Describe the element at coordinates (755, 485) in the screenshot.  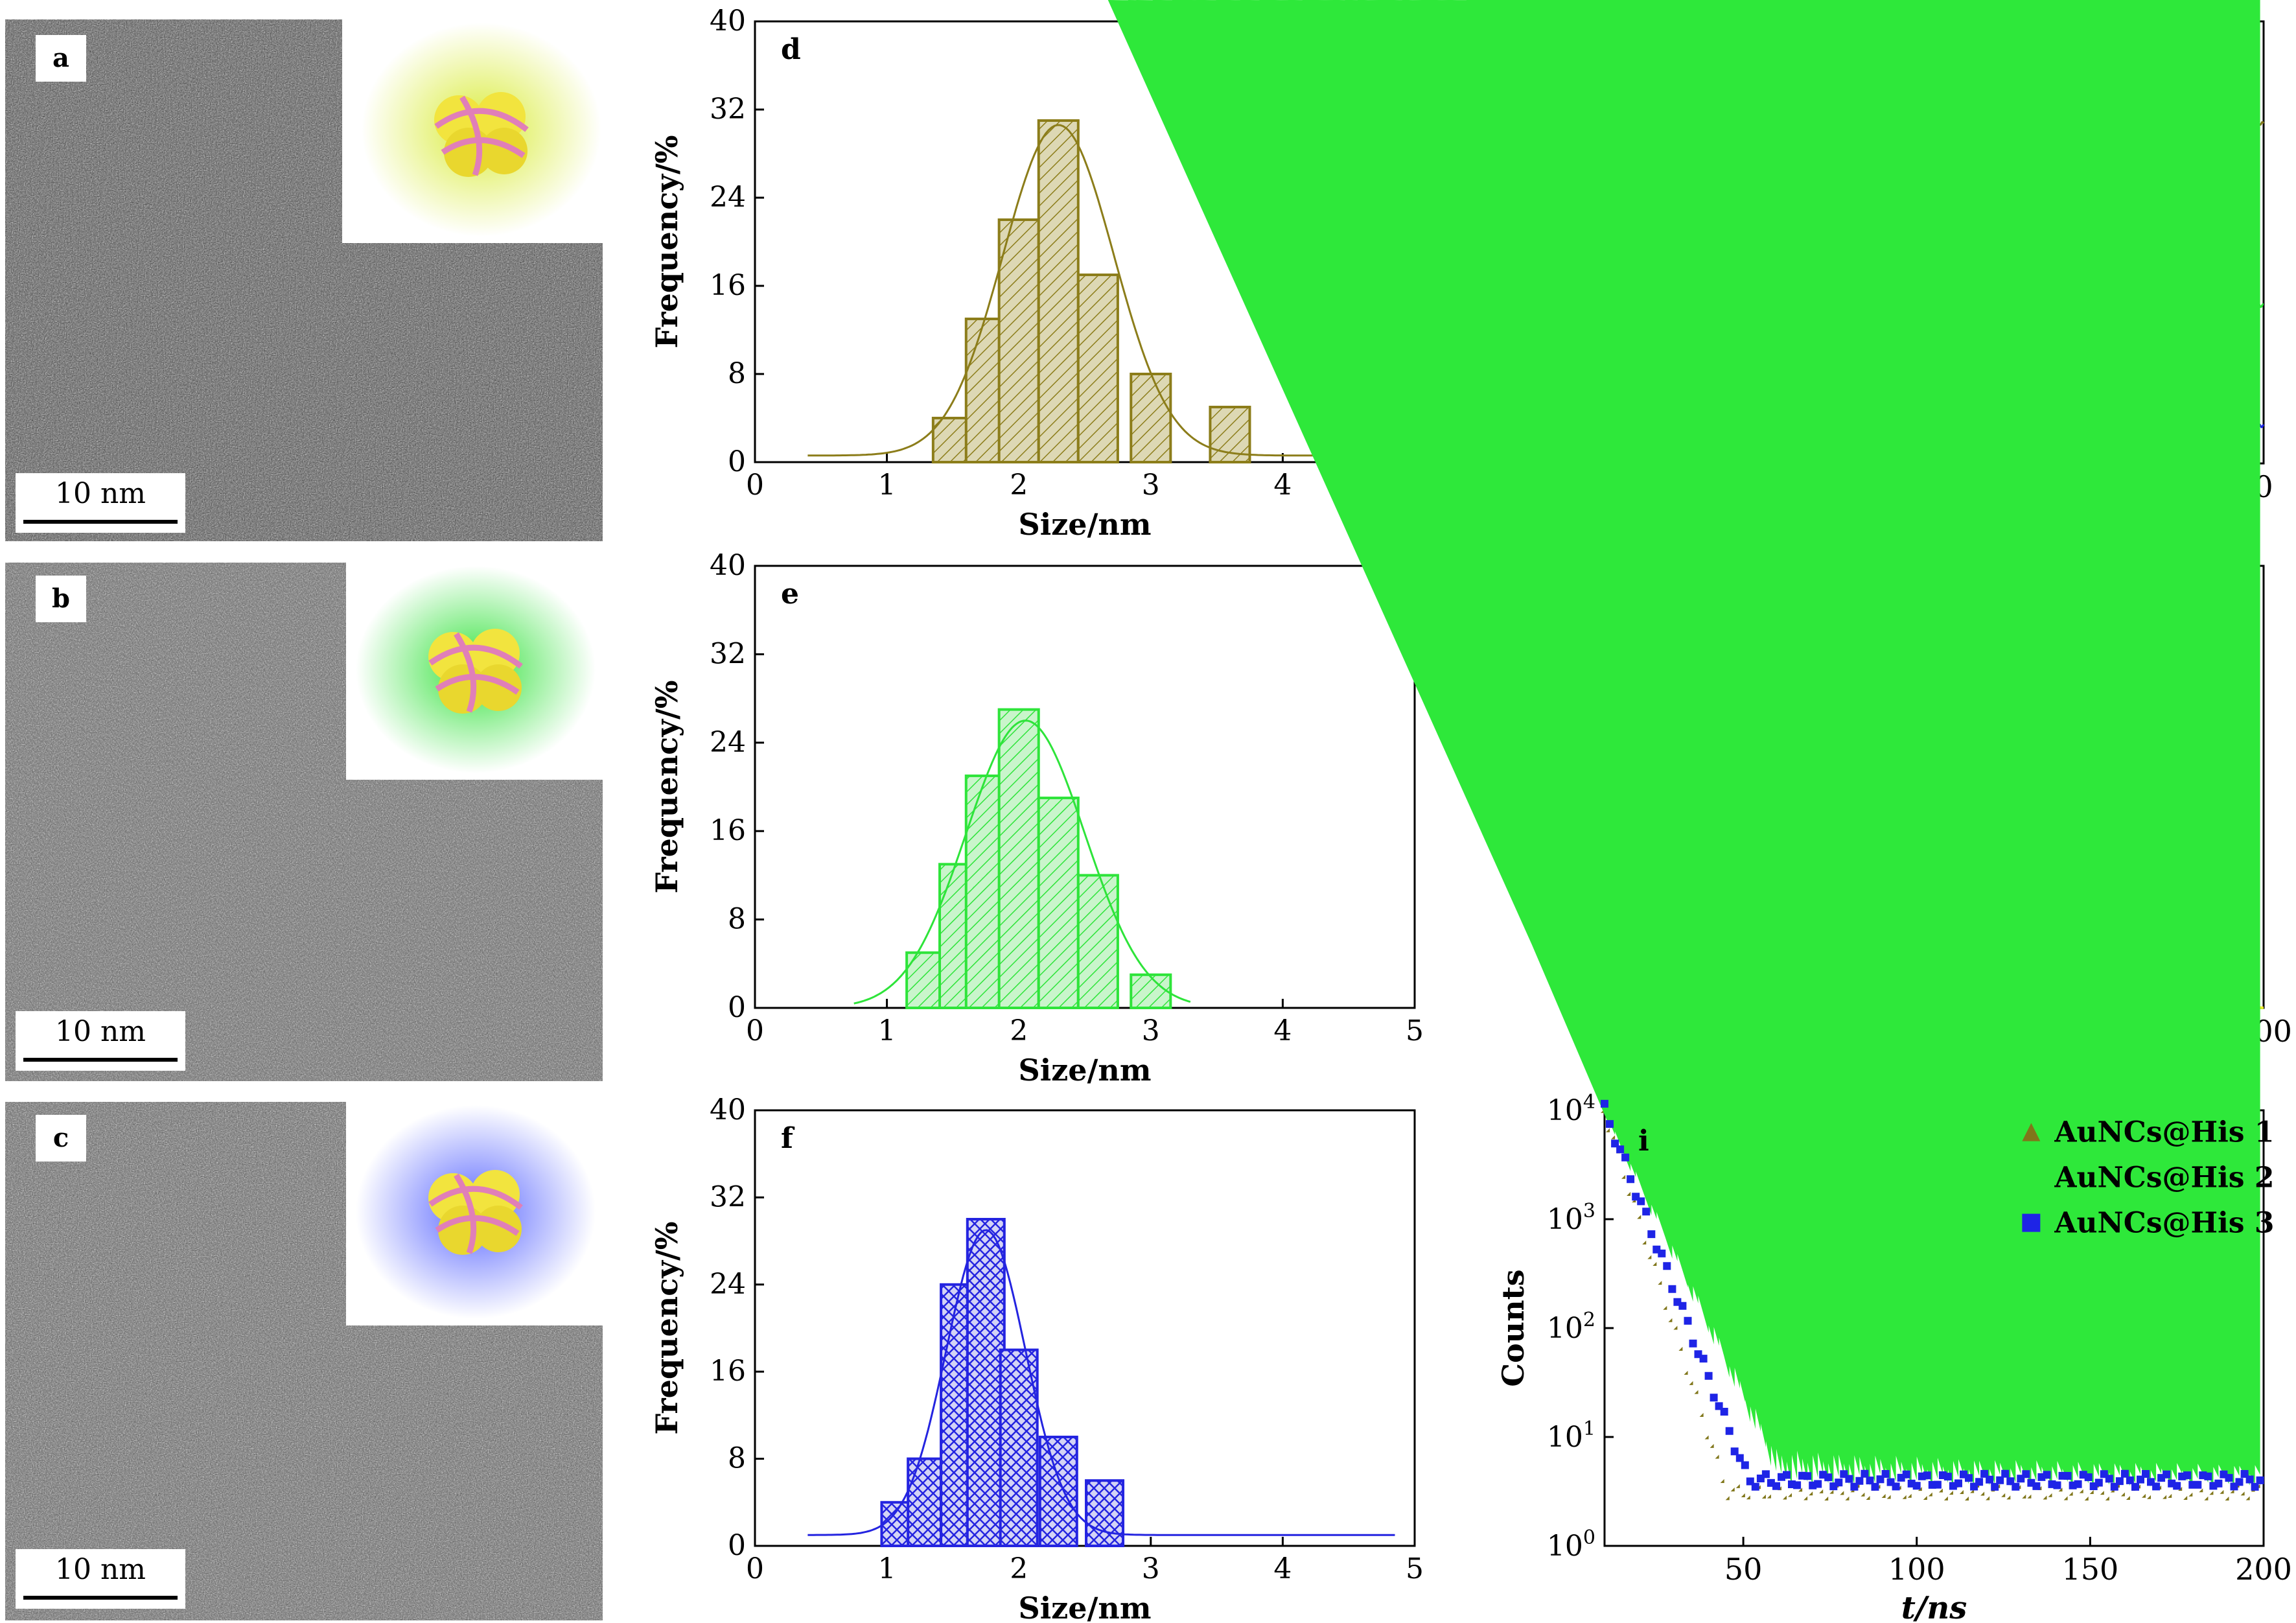
I see `x-tick-label-d: 0` at that location.